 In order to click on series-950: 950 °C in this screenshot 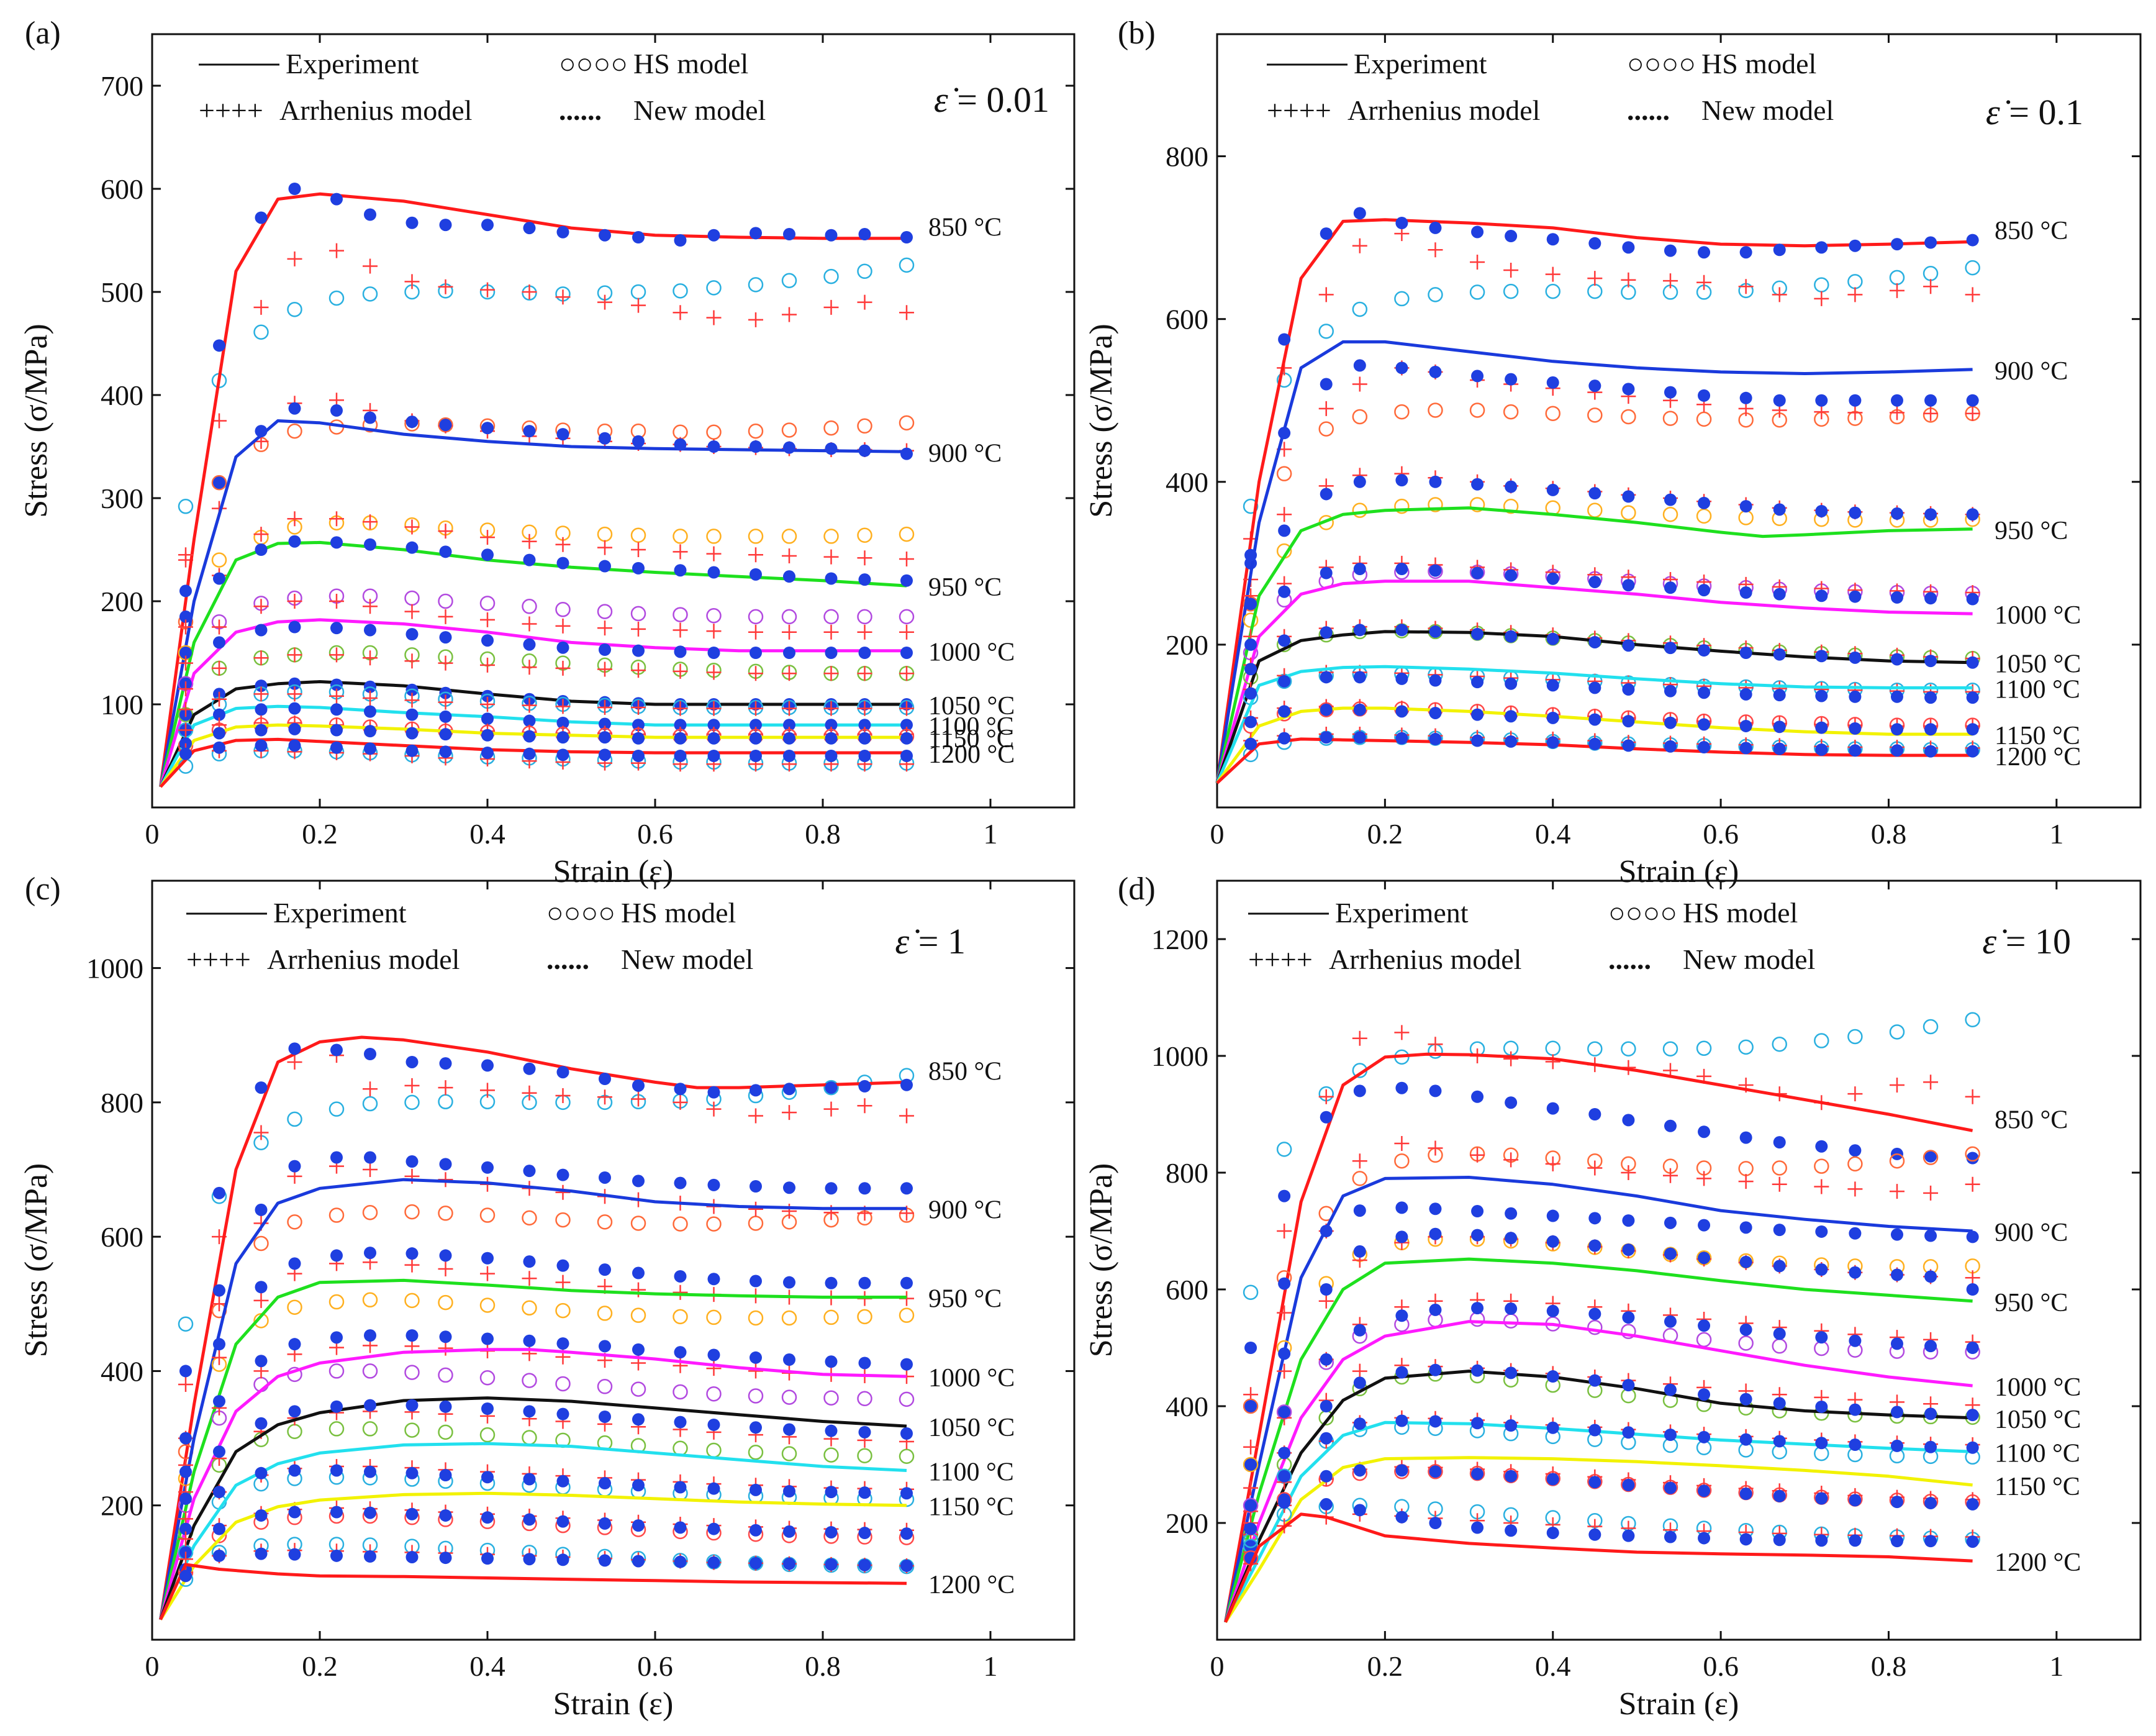, I will do `click(1646, 1425)`.